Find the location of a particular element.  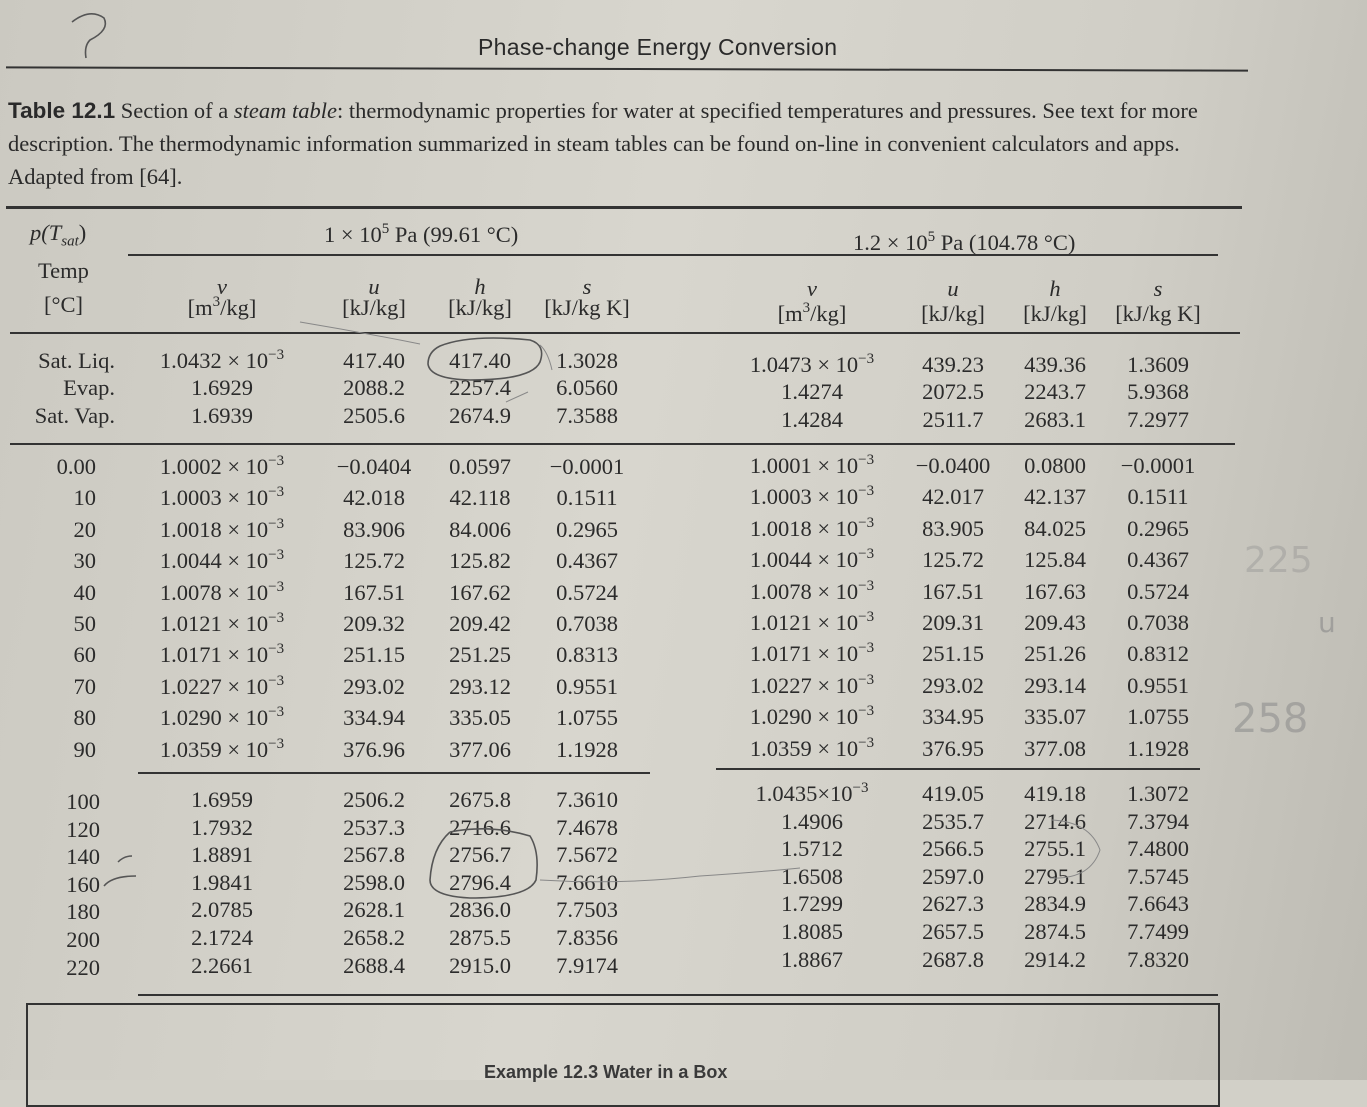

liquid-g2-col0: 1.0003 × 10⁻³ is located at coordinates (812, 496).